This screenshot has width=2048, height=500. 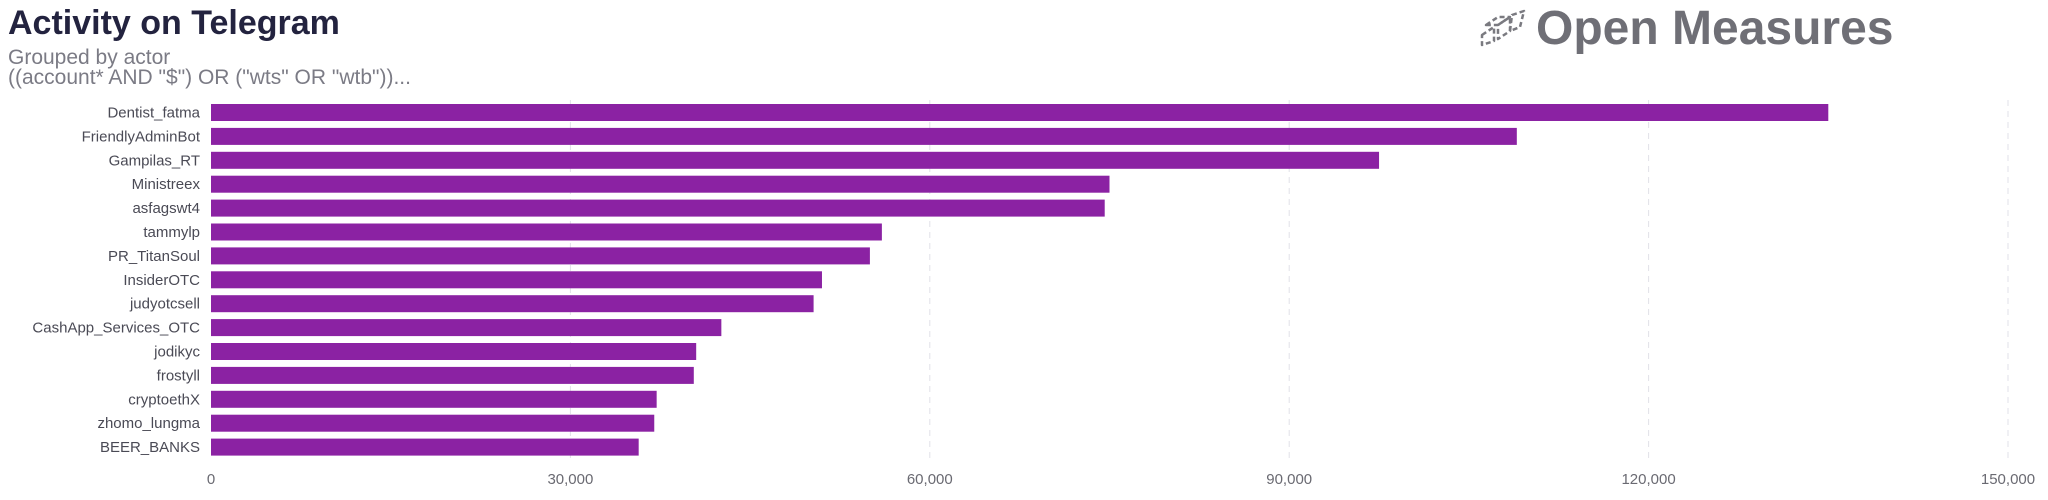 What do you see at coordinates (1121, 479) in the screenshot?
I see `x-axis-ticks: 0 30,000 60,000 90,000 120,000 150,000` at bounding box center [1121, 479].